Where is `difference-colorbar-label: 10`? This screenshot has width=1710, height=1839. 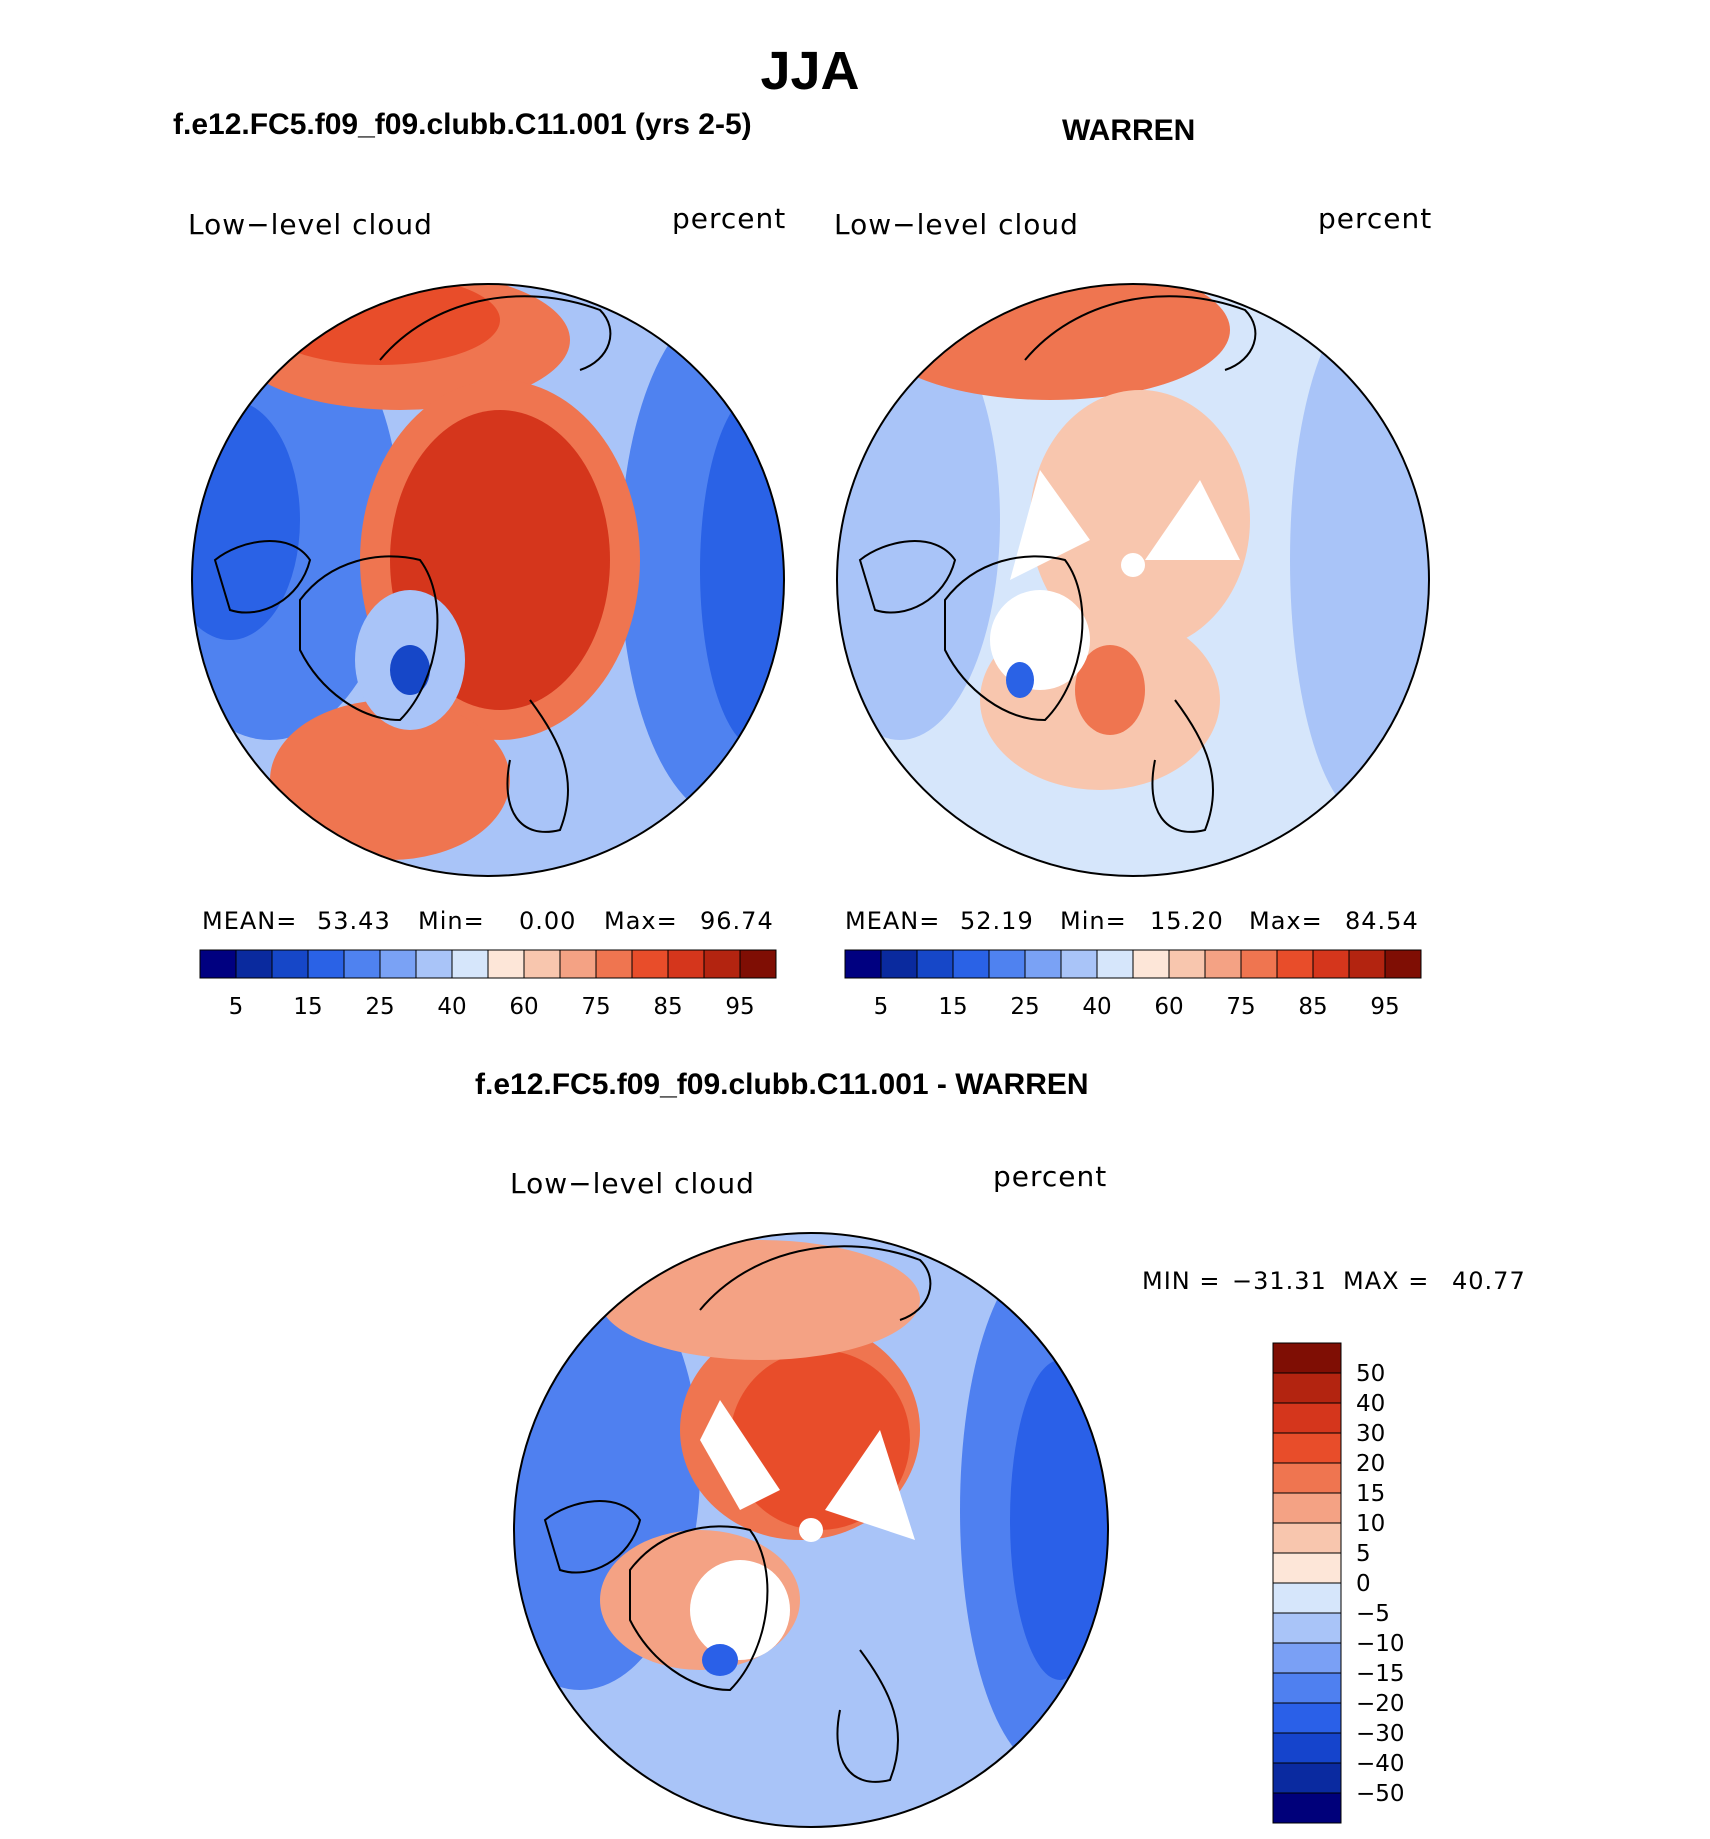 difference-colorbar-label: 10 is located at coordinates (1370, 1524).